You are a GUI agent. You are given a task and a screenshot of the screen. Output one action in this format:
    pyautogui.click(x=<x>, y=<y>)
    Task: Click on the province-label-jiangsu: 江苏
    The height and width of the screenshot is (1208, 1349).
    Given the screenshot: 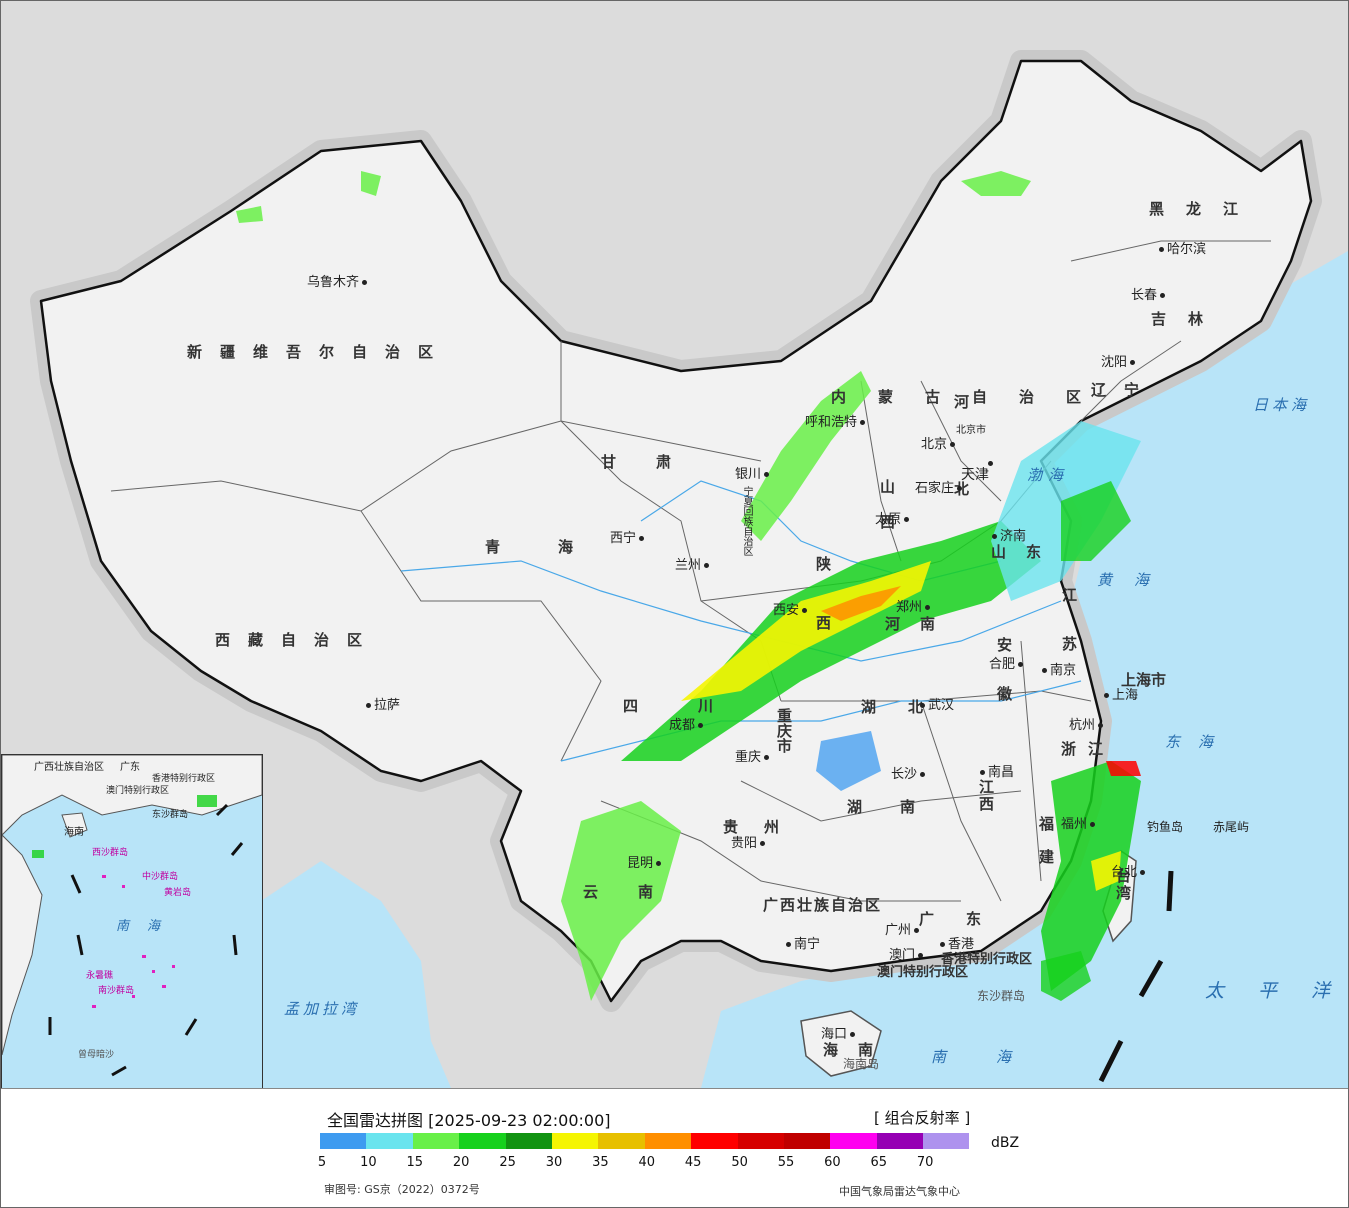 What is the action you would take?
    pyautogui.click(x=1069, y=636)
    